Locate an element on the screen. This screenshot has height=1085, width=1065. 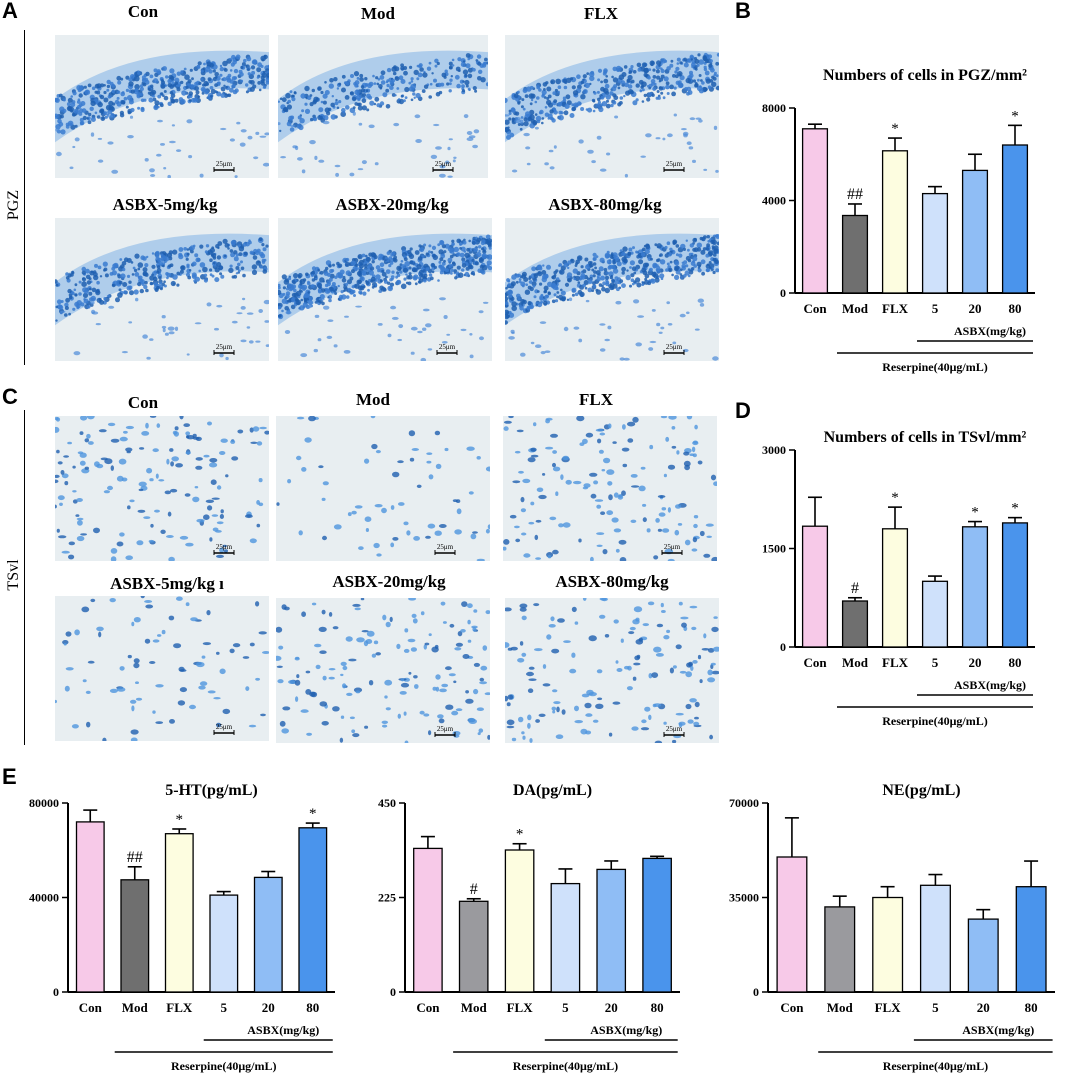
panel-letter-c: C is located at coordinates (10, 396).